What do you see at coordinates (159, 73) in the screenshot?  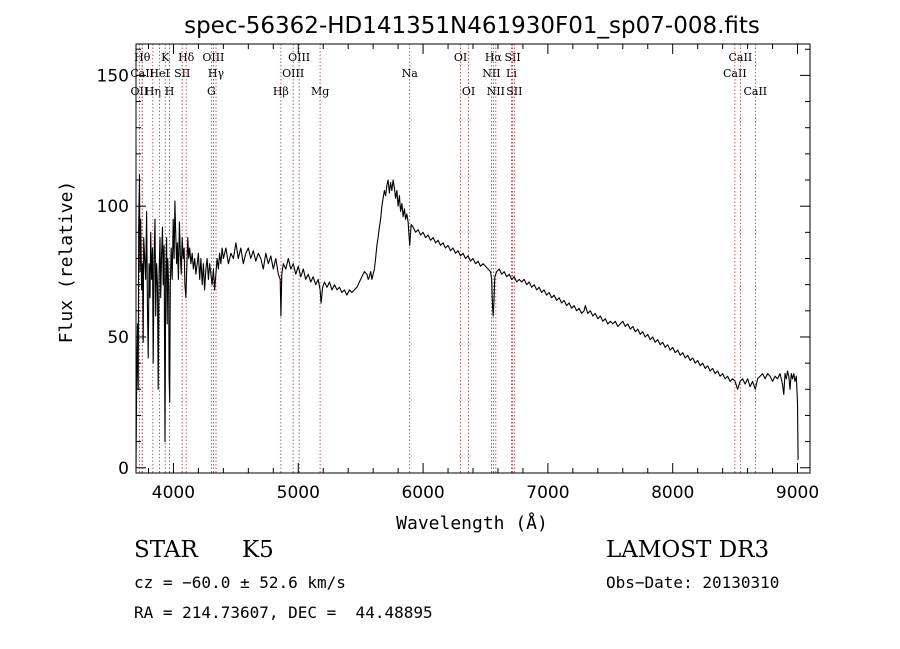 I see `marker-label: HeI` at bounding box center [159, 73].